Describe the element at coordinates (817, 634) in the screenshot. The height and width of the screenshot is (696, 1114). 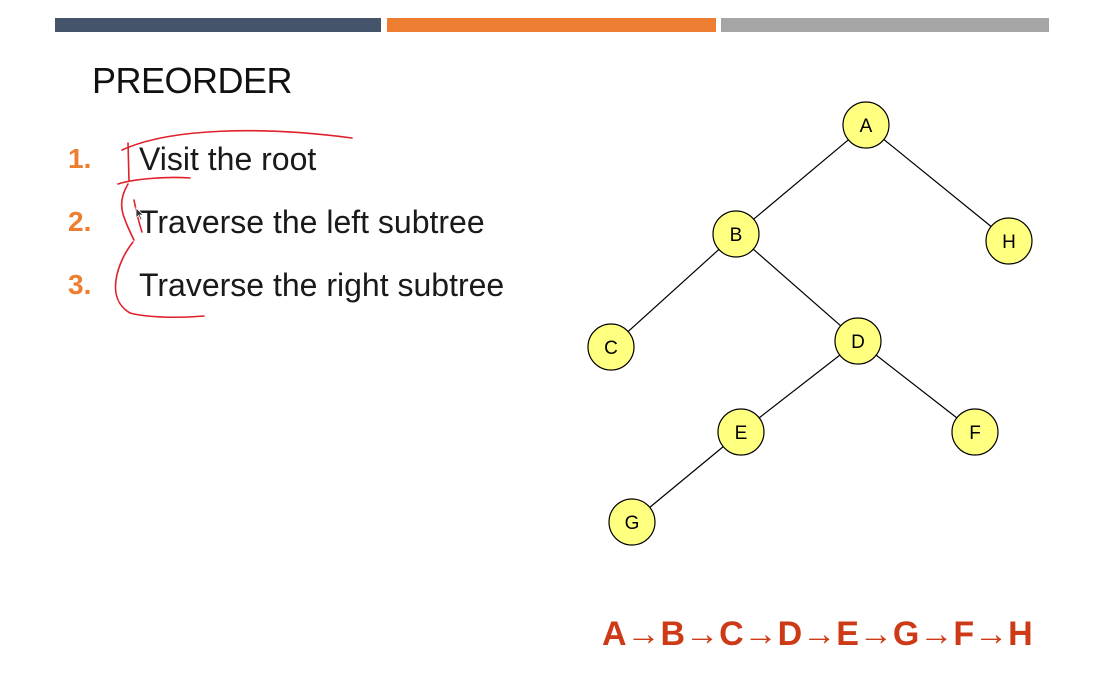
I see `traversal-sequence: A→B→C→D→E→G→F→H` at that location.